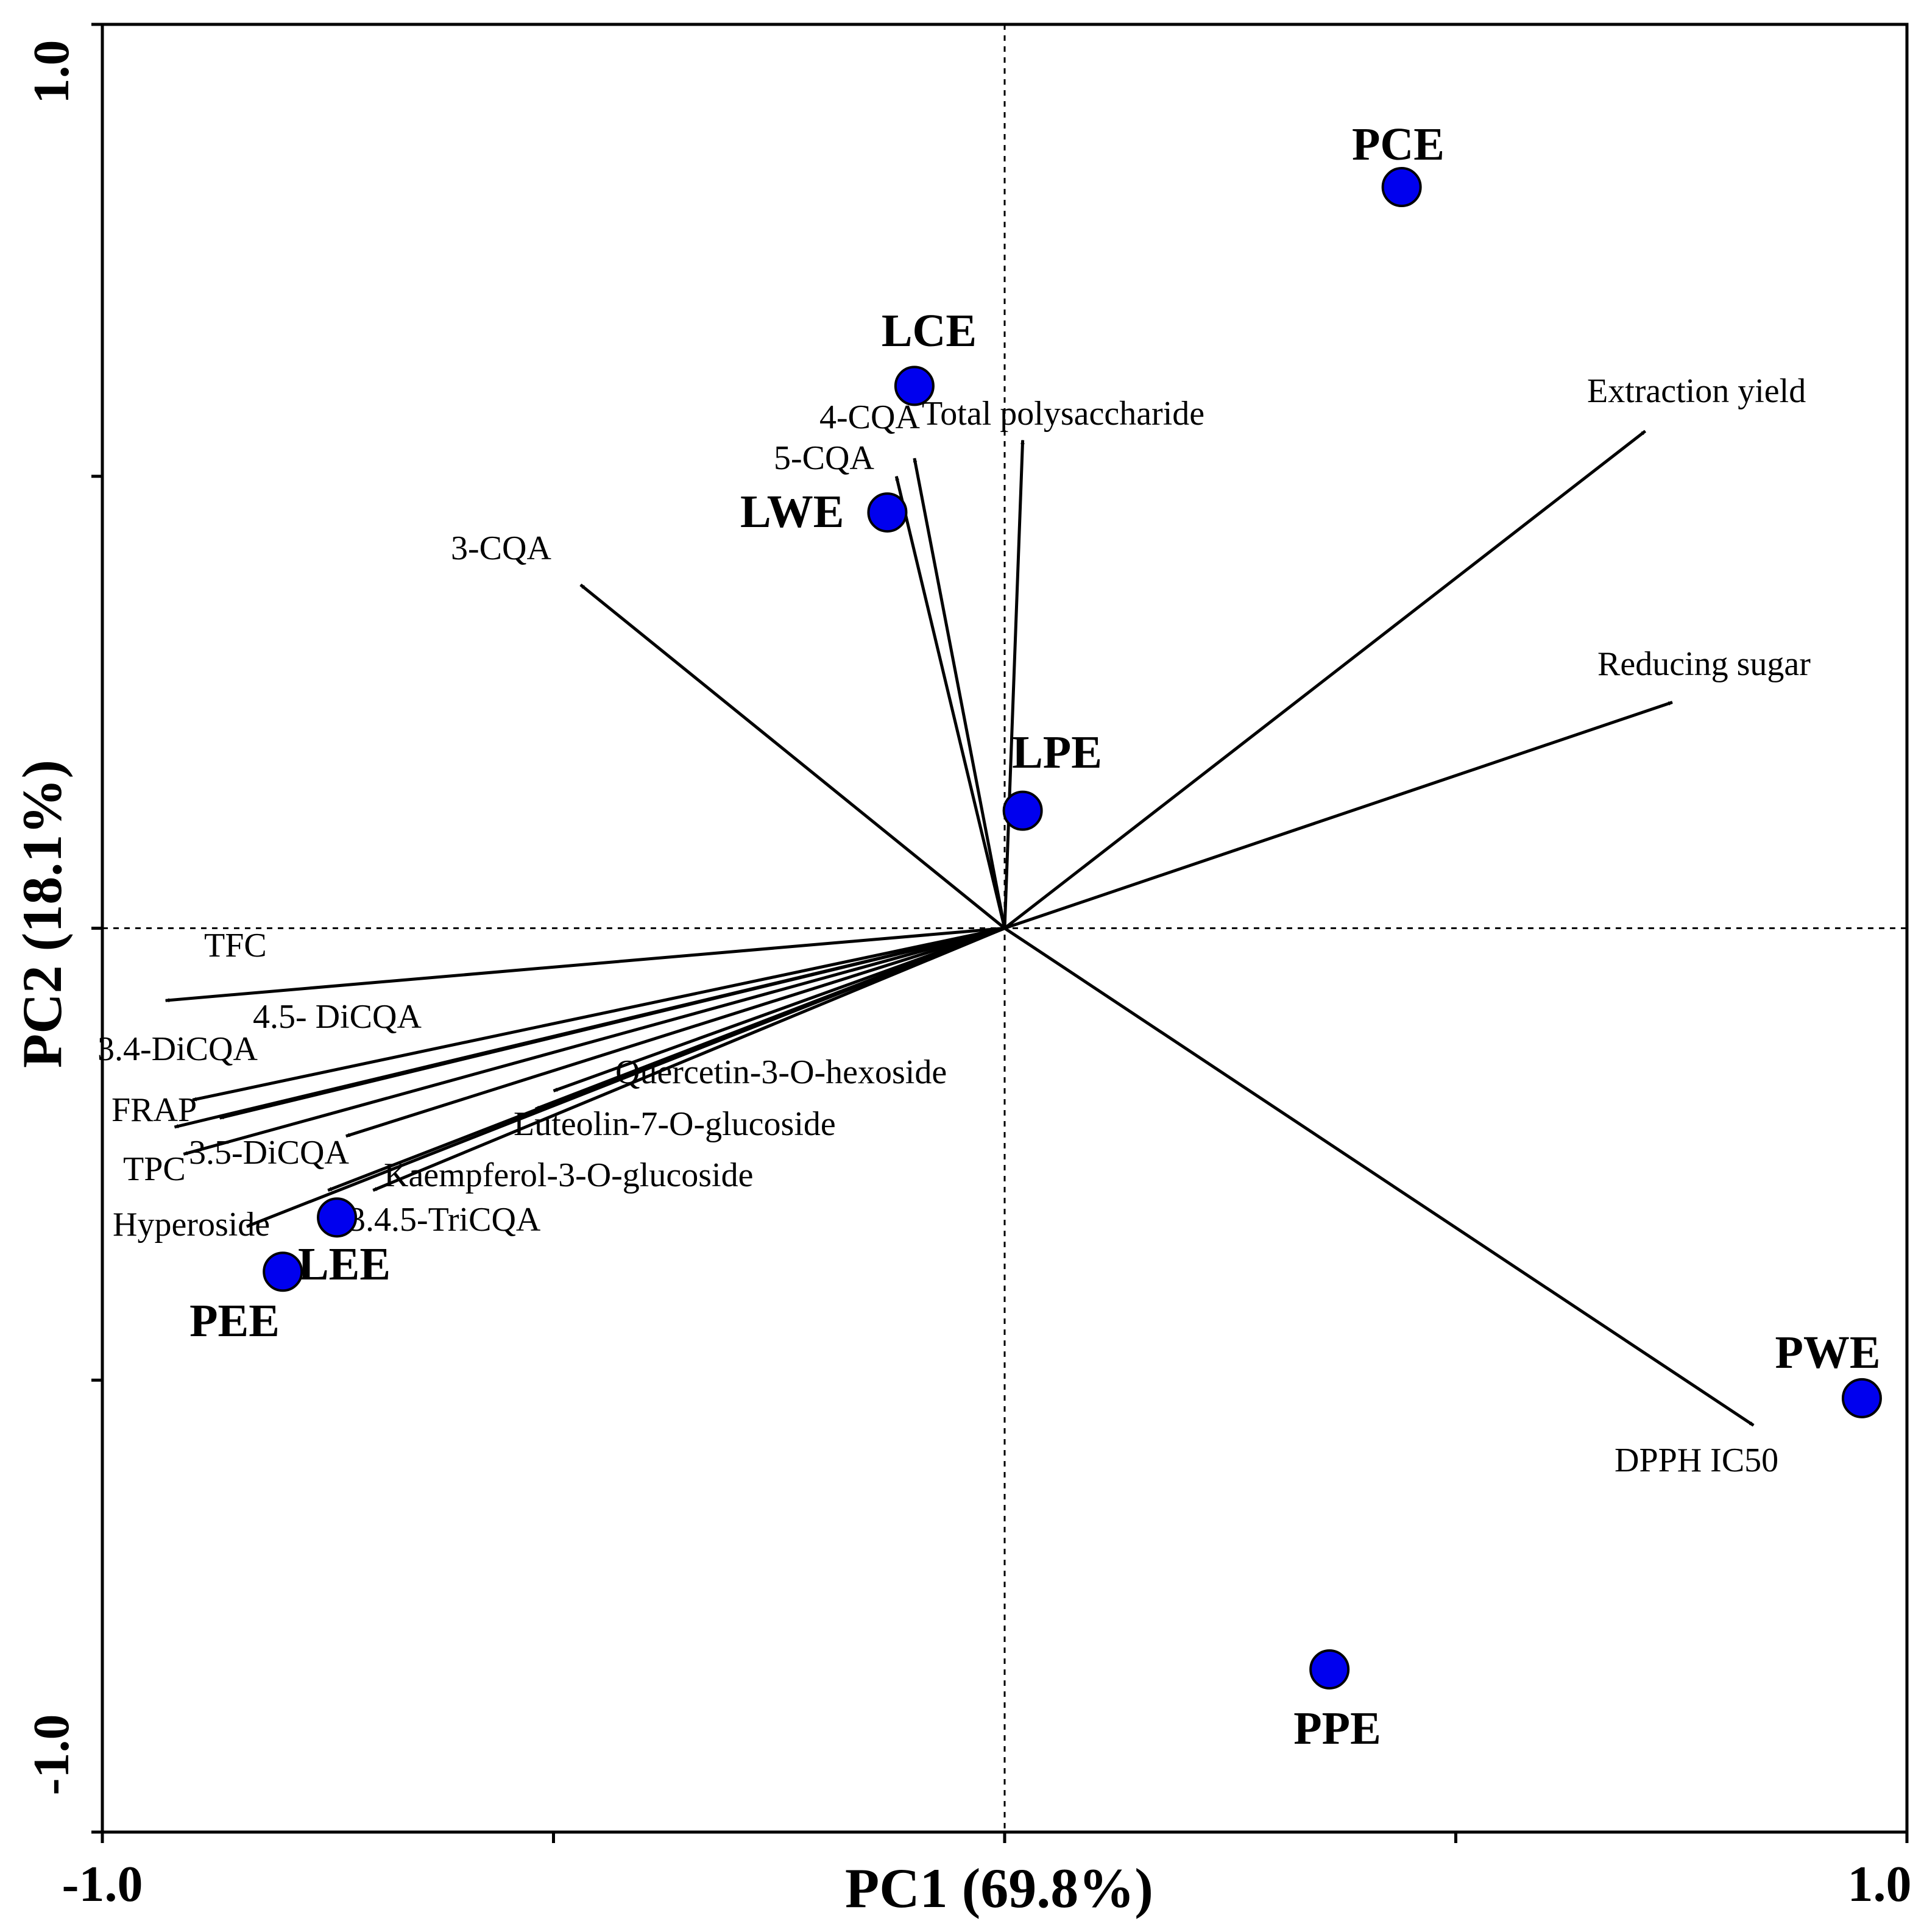 Image resolution: width=1924 pixels, height=1932 pixels. Describe the element at coordinates (1063, 414) in the screenshot. I see `vector-label-total-polysaccharide: Total polysaccharide` at that location.